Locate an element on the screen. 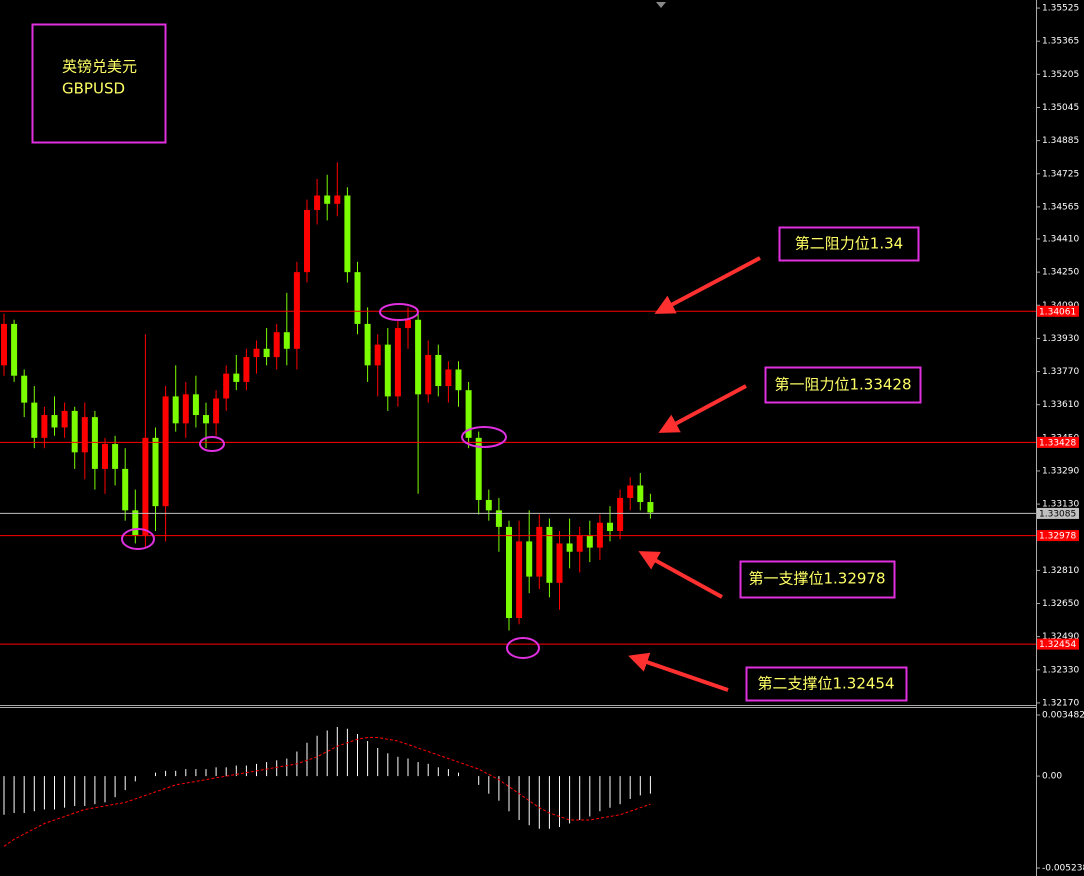 The width and height of the screenshot is (1084, 876). y-tick-label: 1.34725 is located at coordinates (1060, 174).